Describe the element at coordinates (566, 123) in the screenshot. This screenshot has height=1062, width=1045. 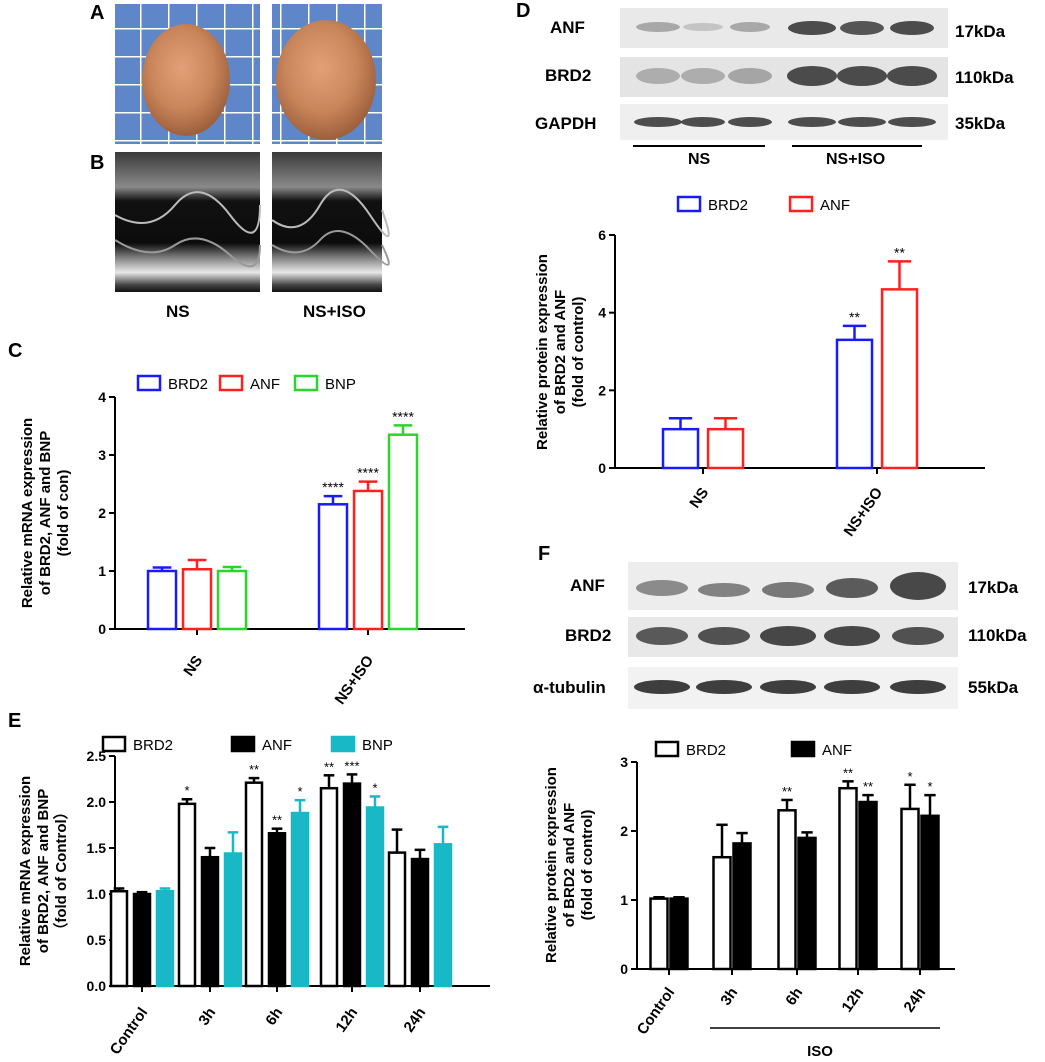
I see `blot-d-gapdh-label: GAPDH` at that location.